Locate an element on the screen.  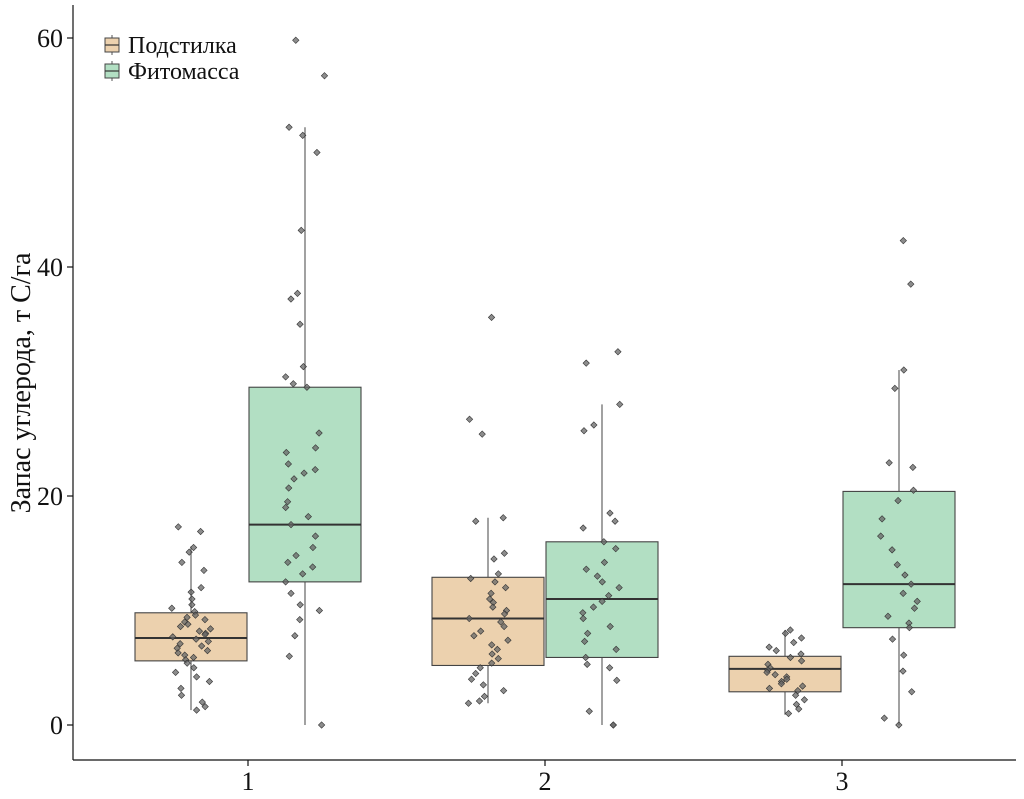
box-Подстилка-1 is located at coordinates (191, 618).